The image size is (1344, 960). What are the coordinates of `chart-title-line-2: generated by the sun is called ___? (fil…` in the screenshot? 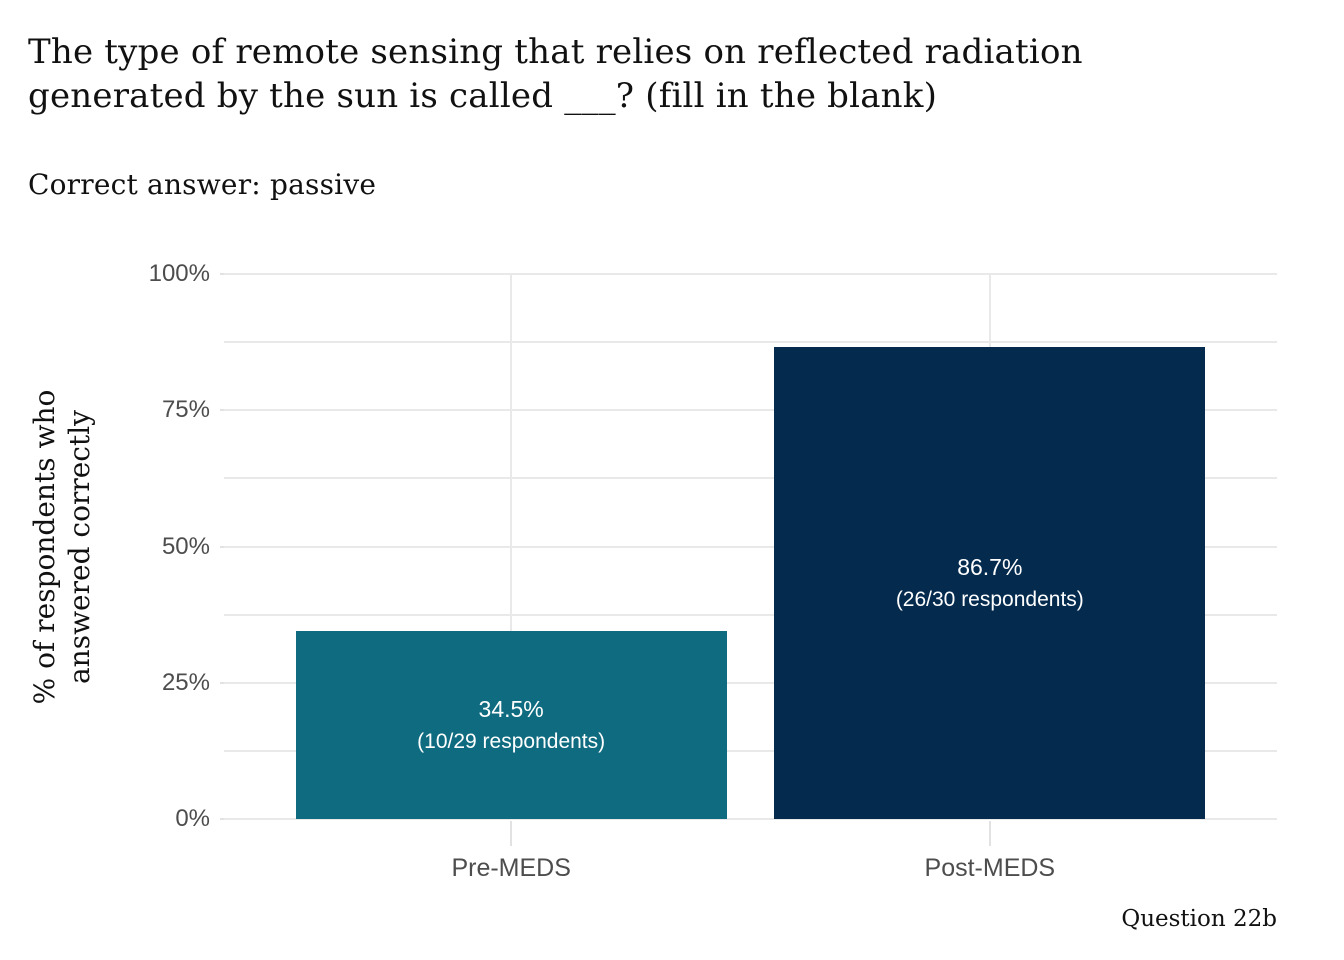 It's located at (483, 96).